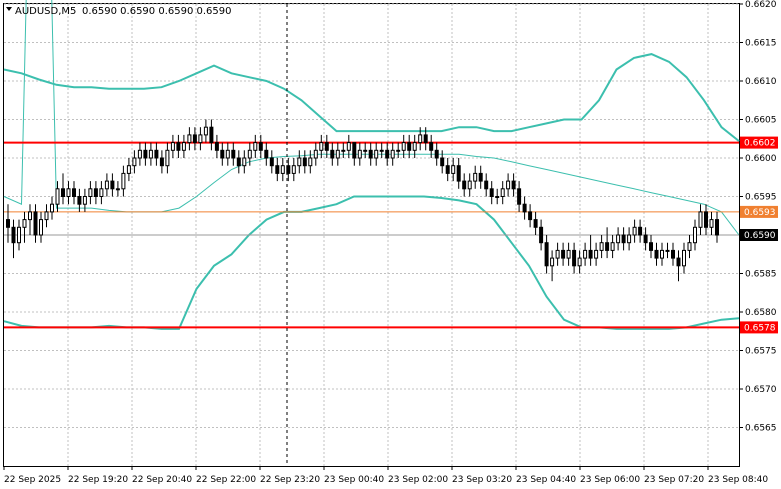  Describe the element at coordinates (32, 480) in the screenshot. I see `x-tick-label: 22 Sep 2025` at that location.